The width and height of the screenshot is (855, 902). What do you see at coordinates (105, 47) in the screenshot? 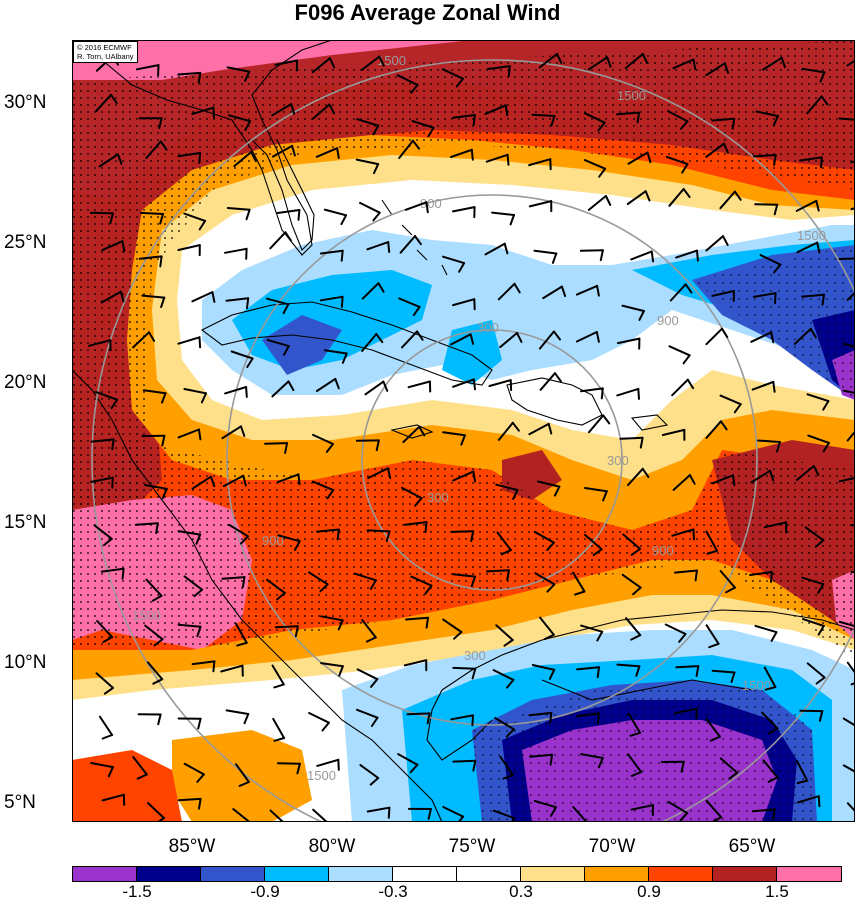
I see `credit-line: © 2016 ECMWF` at bounding box center [105, 47].